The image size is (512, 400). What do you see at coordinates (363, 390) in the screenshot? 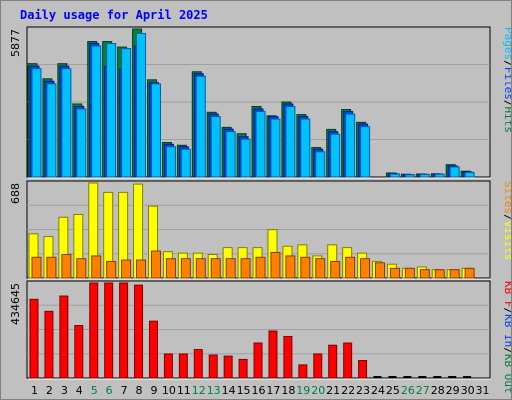
I see `day-label: 23` at bounding box center [363, 390].